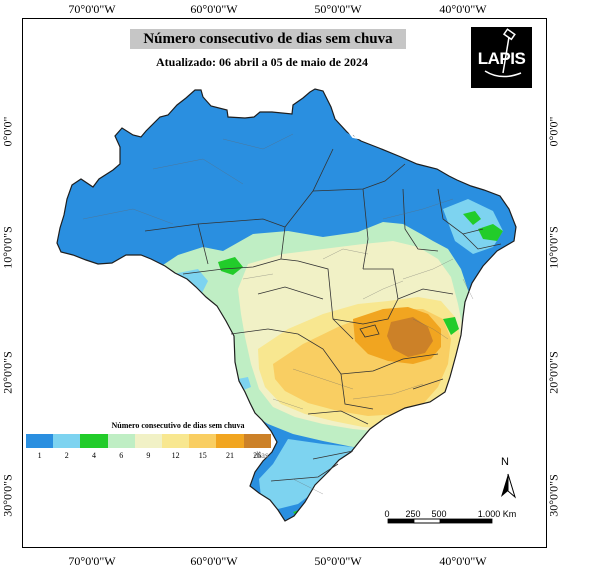 Image resolution: width=600 pixels, height=577 pixels. I want to click on latitude-label-right-10s: 10°0'0"S, so click(553, 247).